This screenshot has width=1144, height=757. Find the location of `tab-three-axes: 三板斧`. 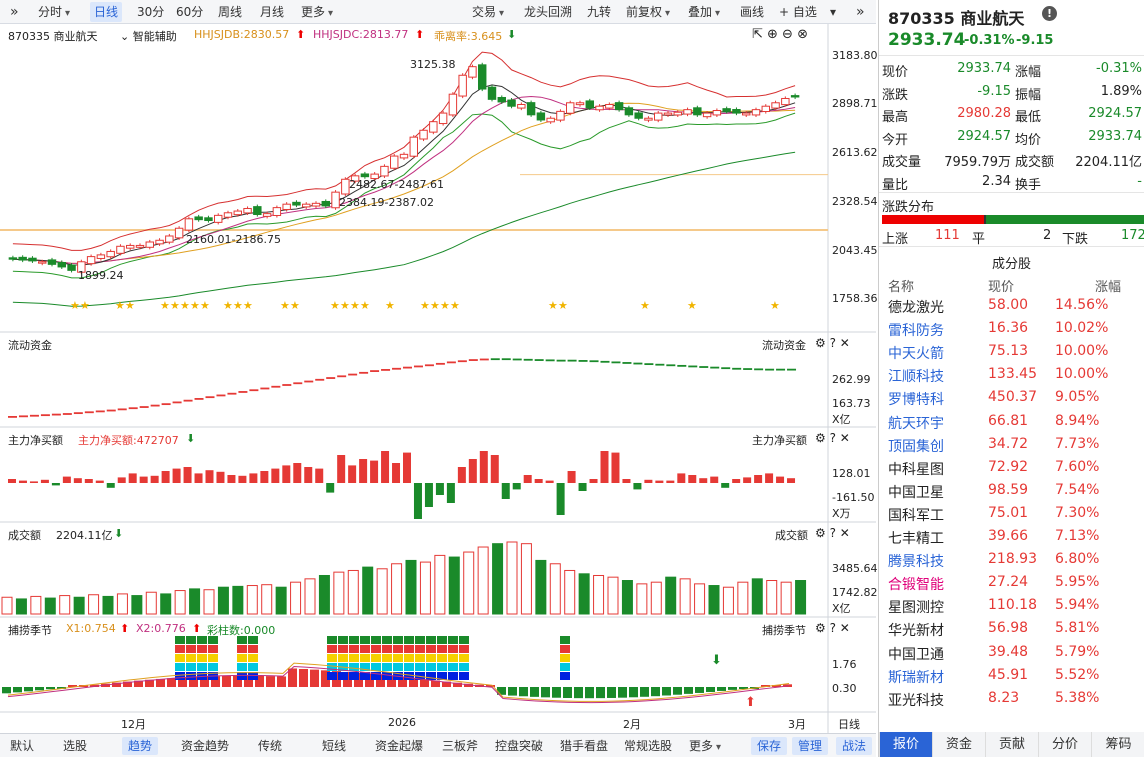

tab-three-axes: 三板斧 is located at coordinates (460, 746).